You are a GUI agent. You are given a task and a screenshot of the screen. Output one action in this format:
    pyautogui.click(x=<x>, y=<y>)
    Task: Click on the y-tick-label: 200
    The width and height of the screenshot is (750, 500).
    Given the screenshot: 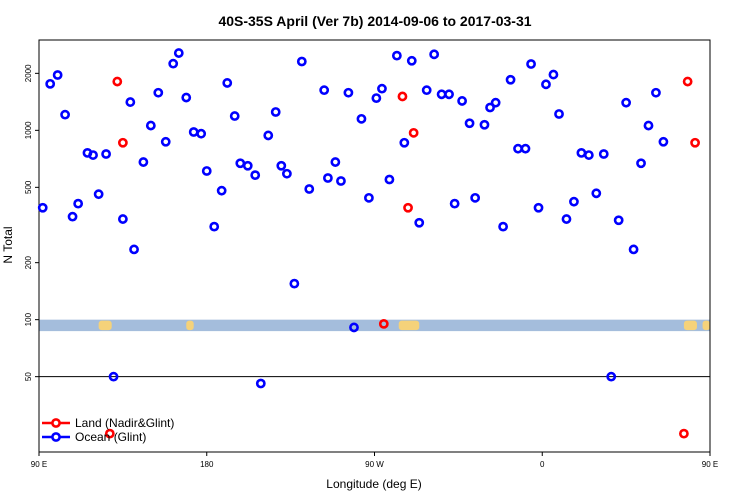 What is the action you would take?
    pyautogui.click(x=28, y=262)
    